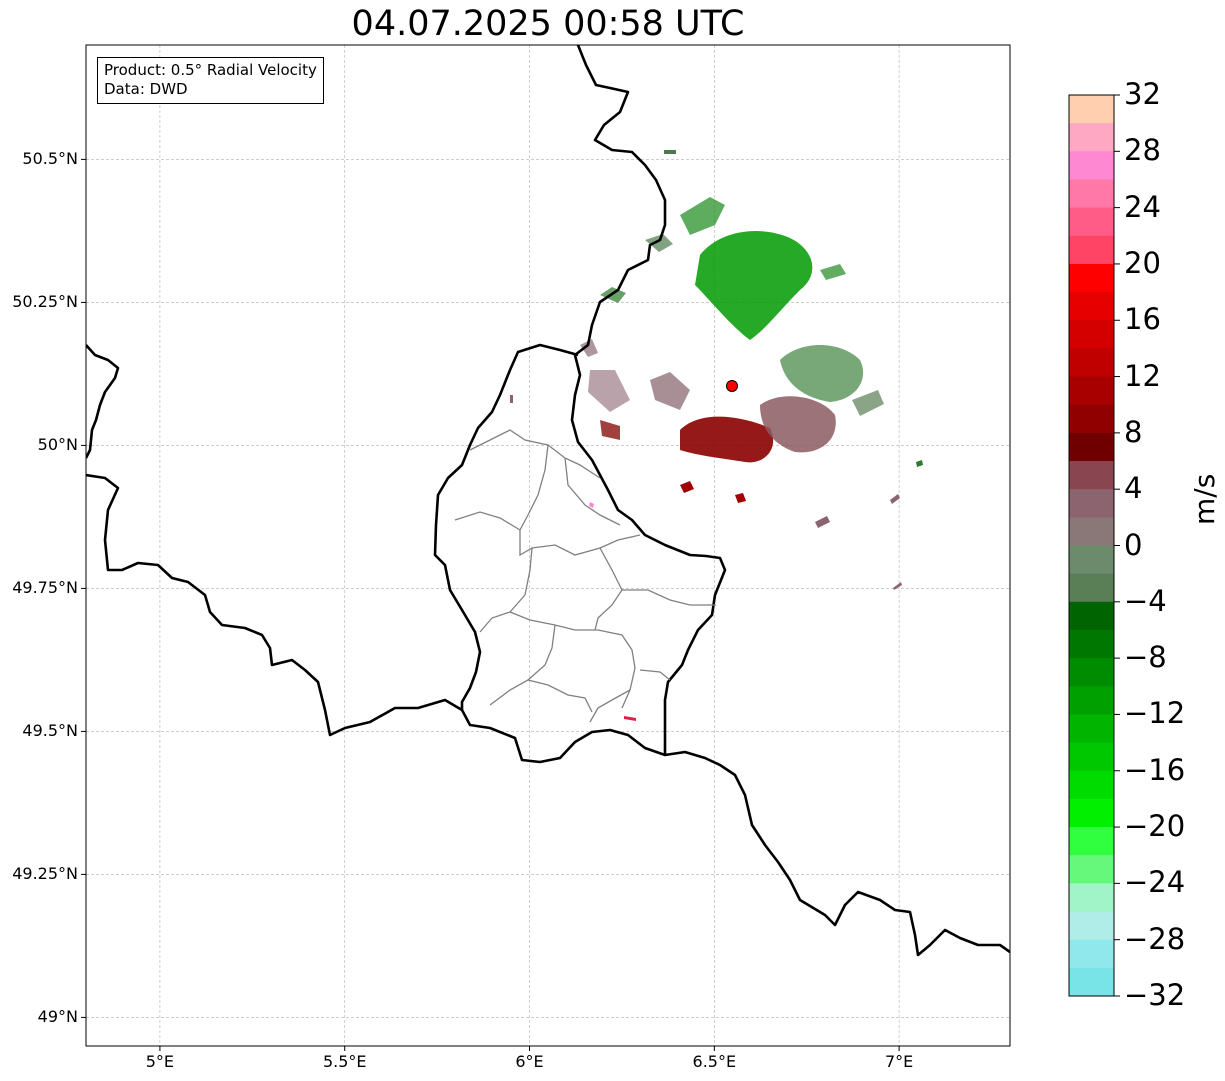 Image resolution: width=1225 pixels, height=1081 pixels. I want to click on colorbar-tick-label: −28, so click(1155, 938).